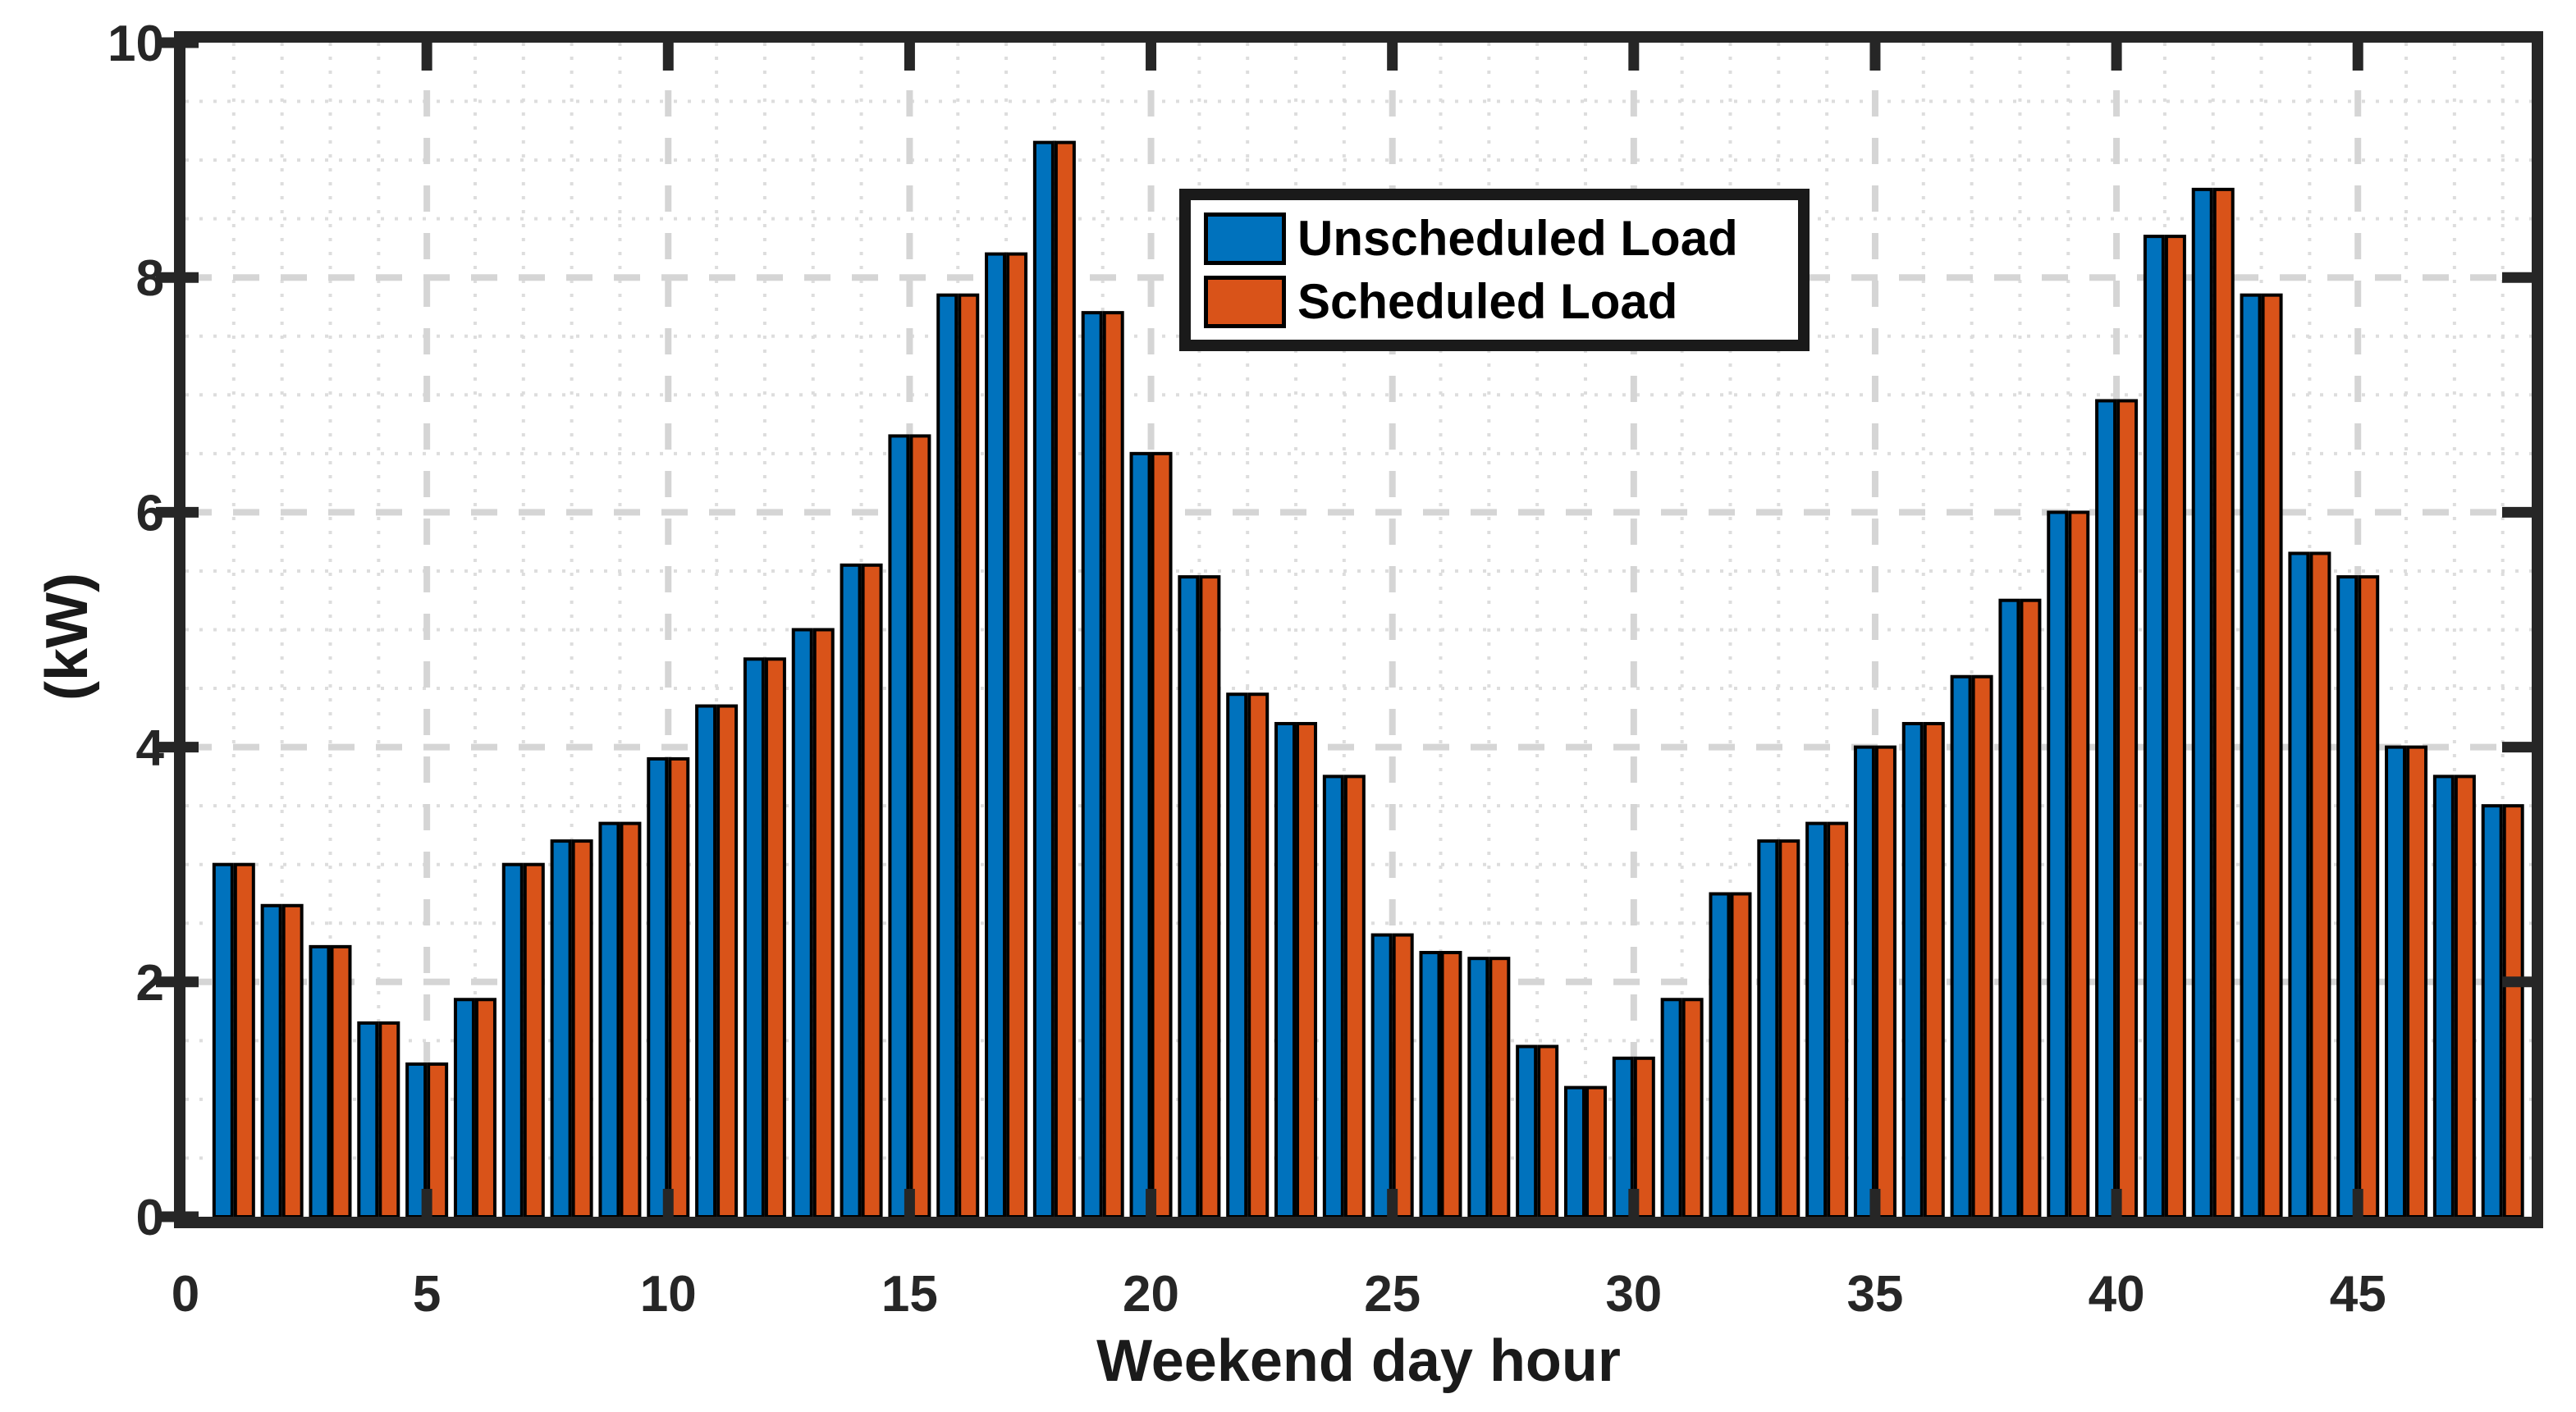  What do you see at coordinates (1392, 1294) in the screenshot?
I see `x-tick-label: 25` at bounding box center [1392, 1294].